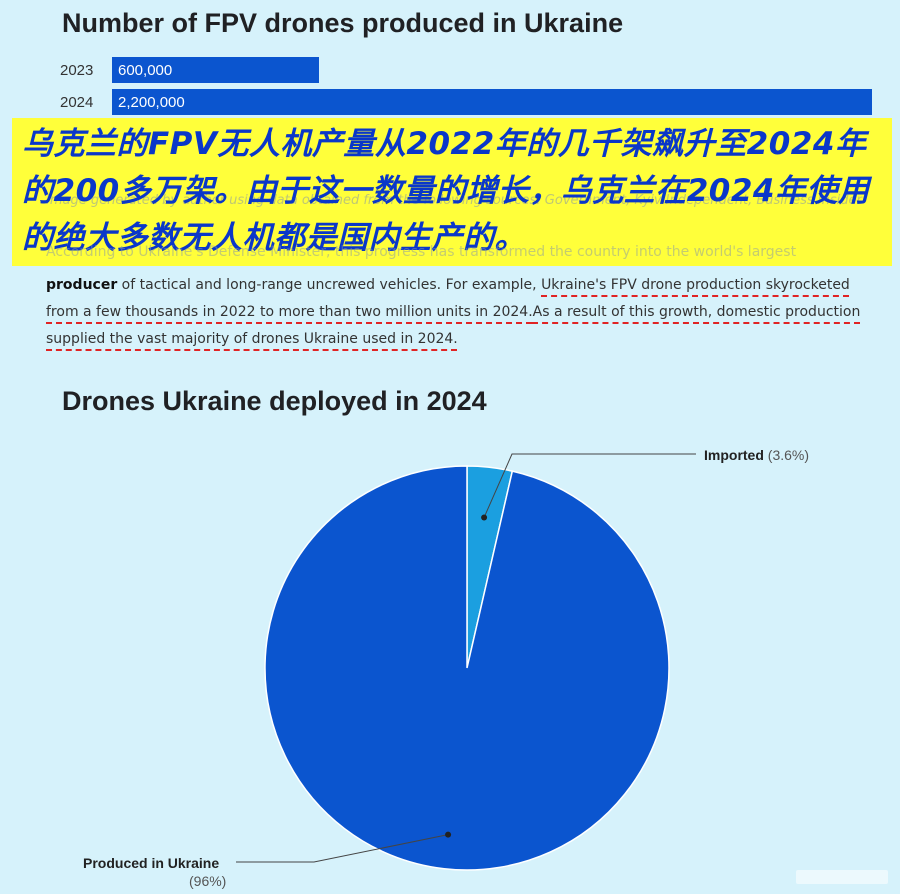  I want to click on bold-word: producer, so click(82, 285).